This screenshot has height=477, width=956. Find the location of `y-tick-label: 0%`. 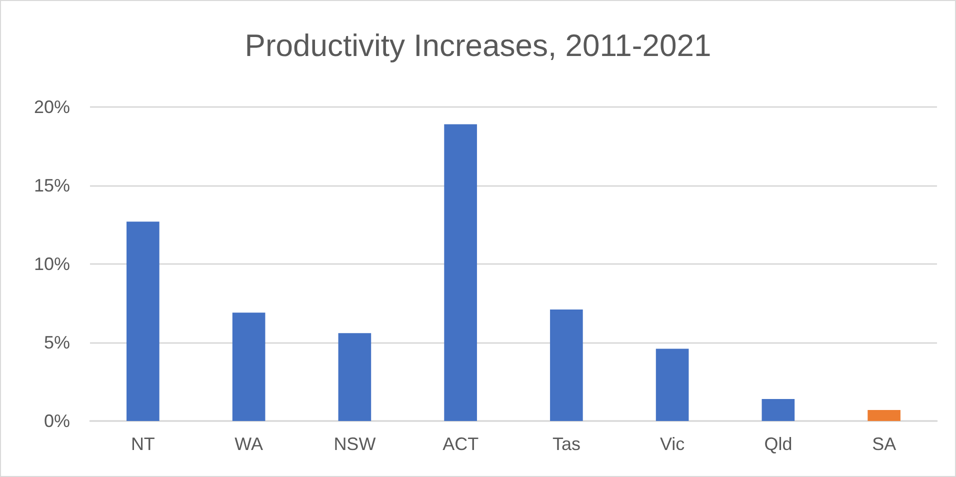

y-tick-label: 0% is located at coordinates (57, 421).